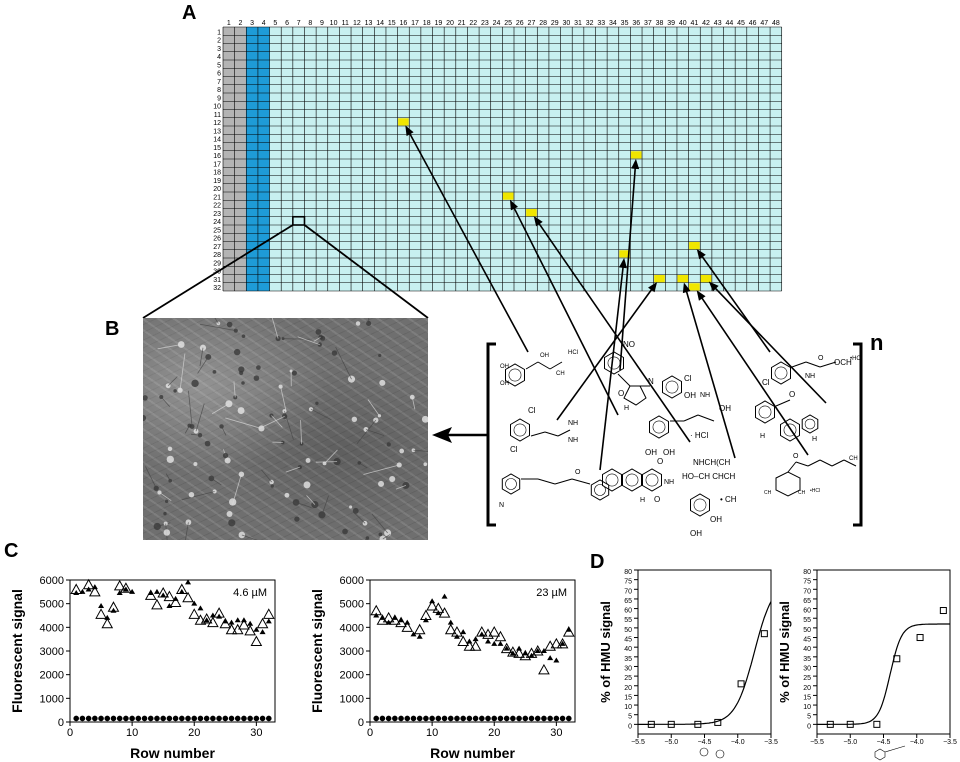 This screenshot has height=762, width=960. I want to click on arrow-compound-6-head, so click(623, 263).